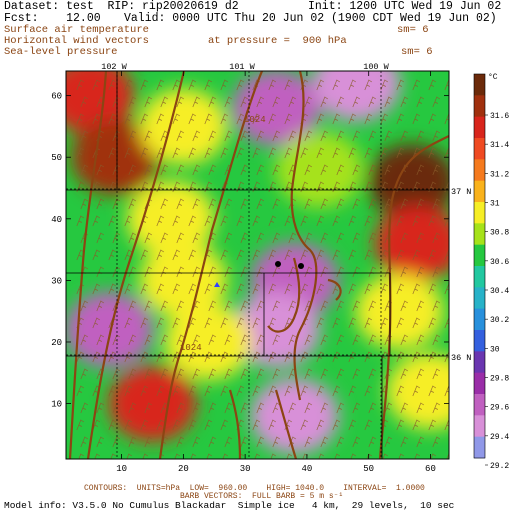 This screenshot has height=512, width=512. Describe the element at coordinates (499, 145) in the screenshot. I see `colorbar-label: 31.4` at that location.